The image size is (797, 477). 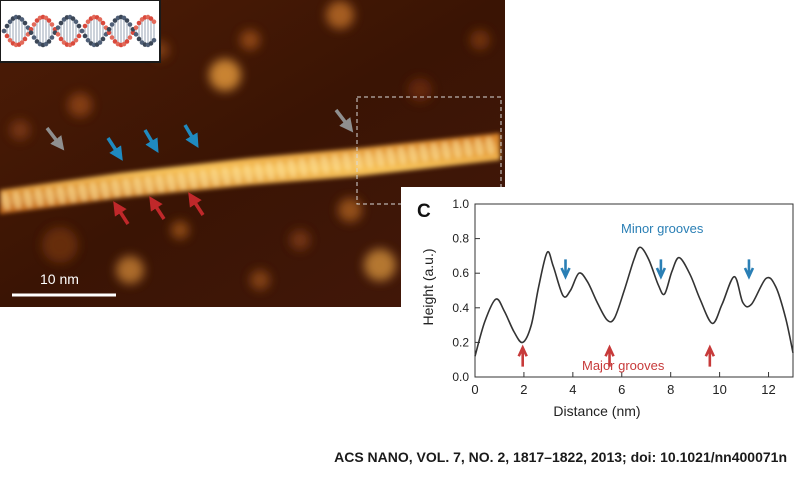 I want to click on x-tick-label: 12, so click(x=768, y=389).